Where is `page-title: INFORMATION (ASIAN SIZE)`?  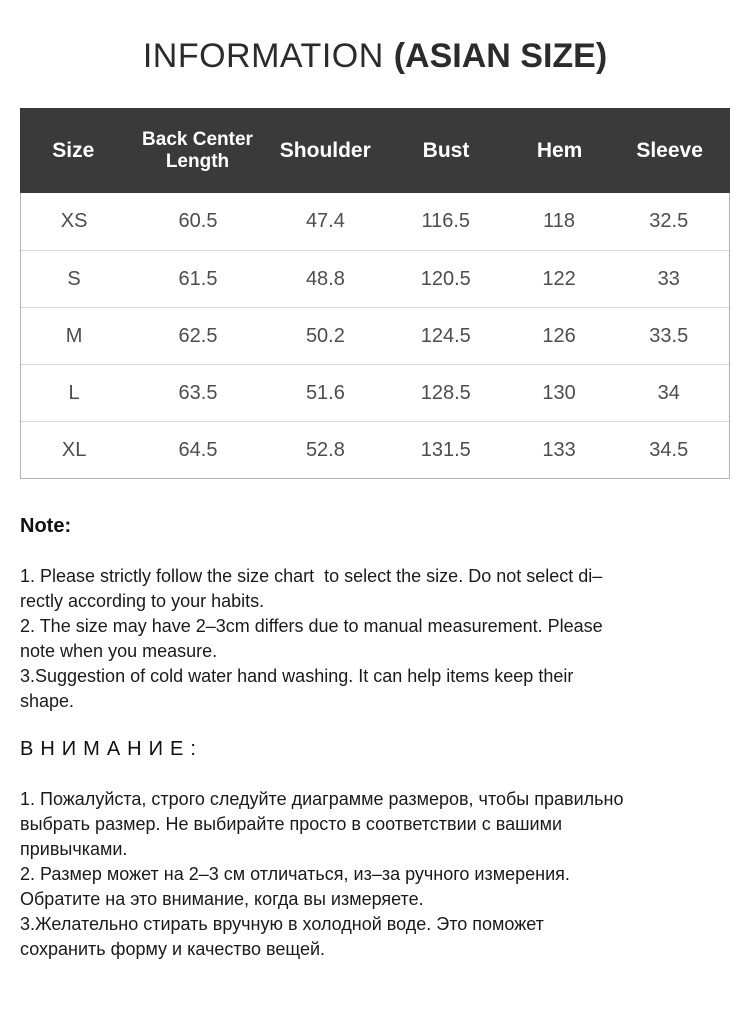 page-title: INFORMATION (ASIAN SIZE) is located at coordinates (375, 56).